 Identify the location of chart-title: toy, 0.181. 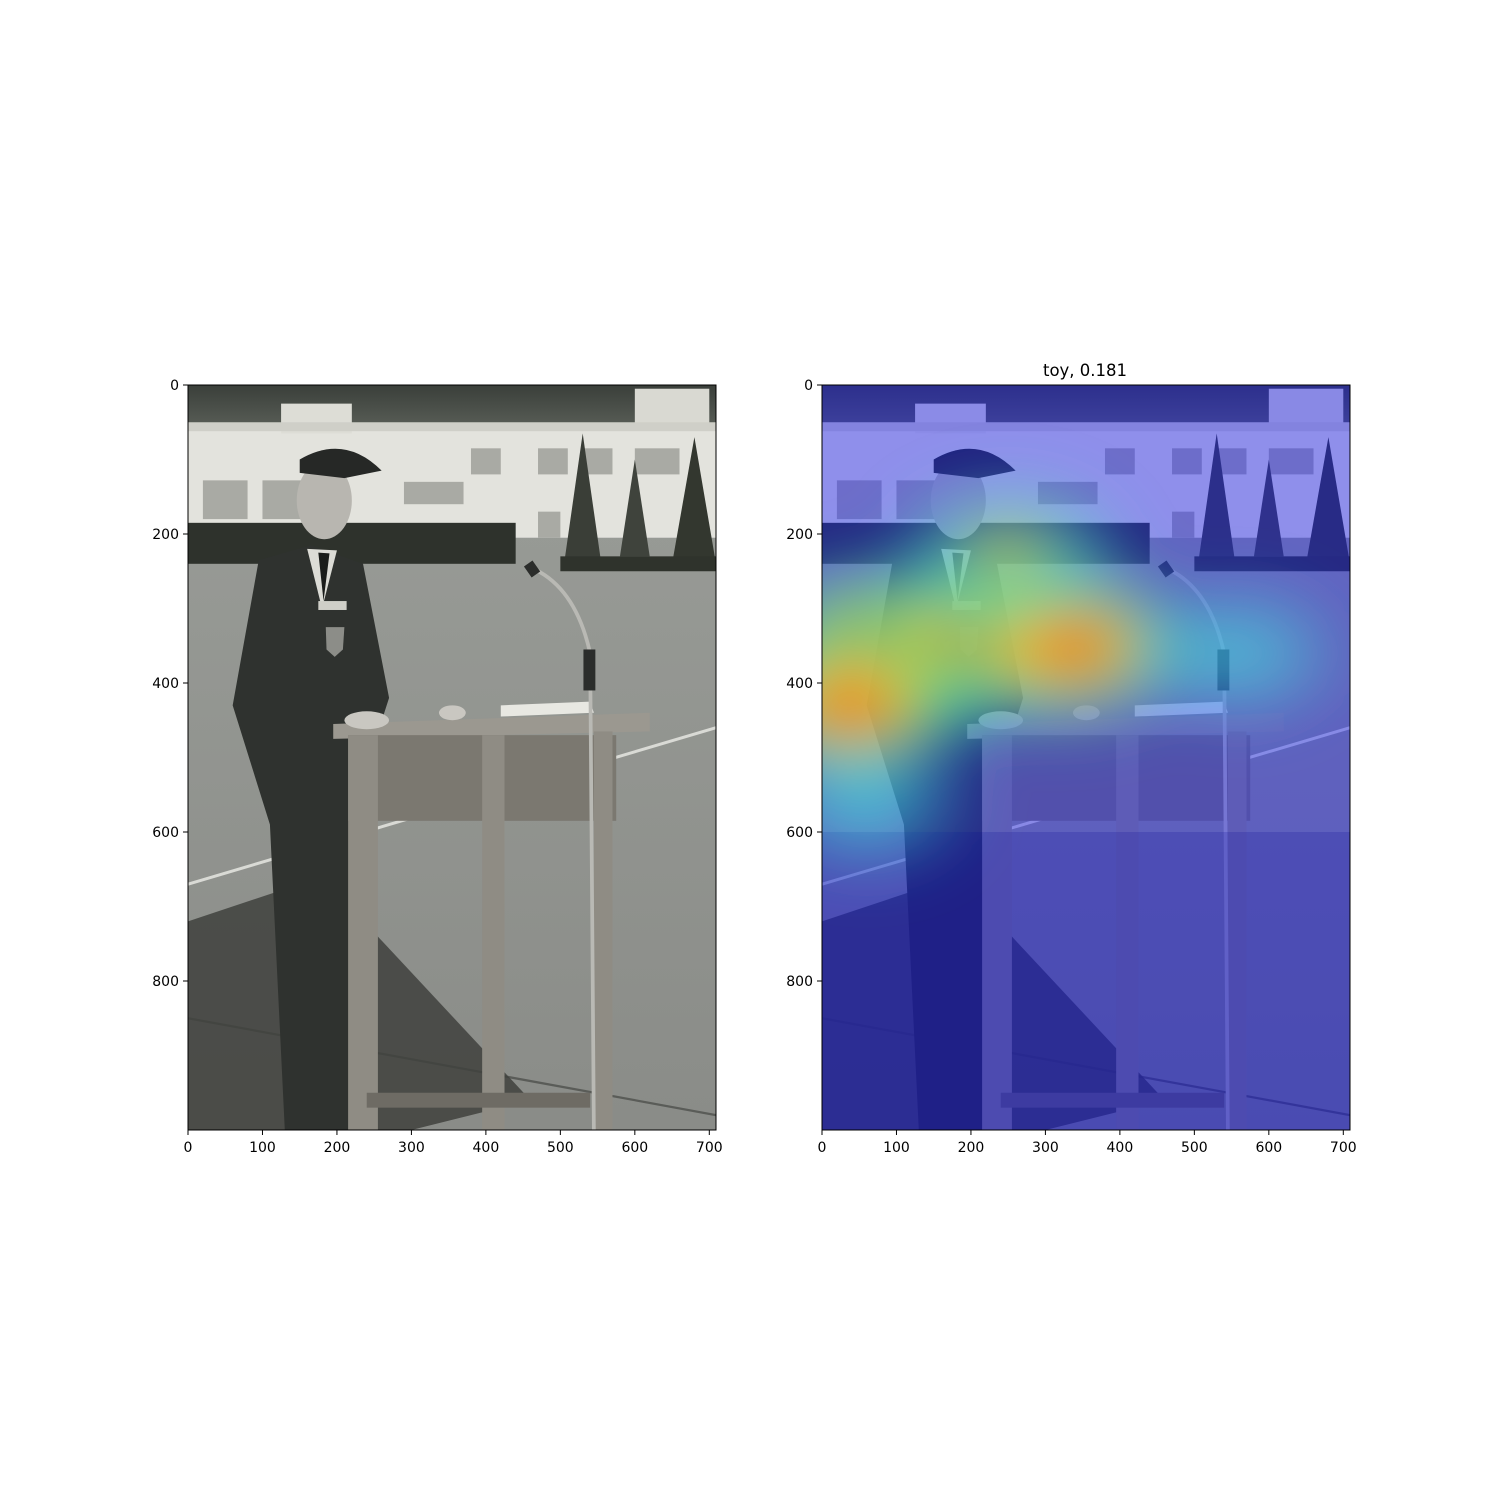
(1085, 370).